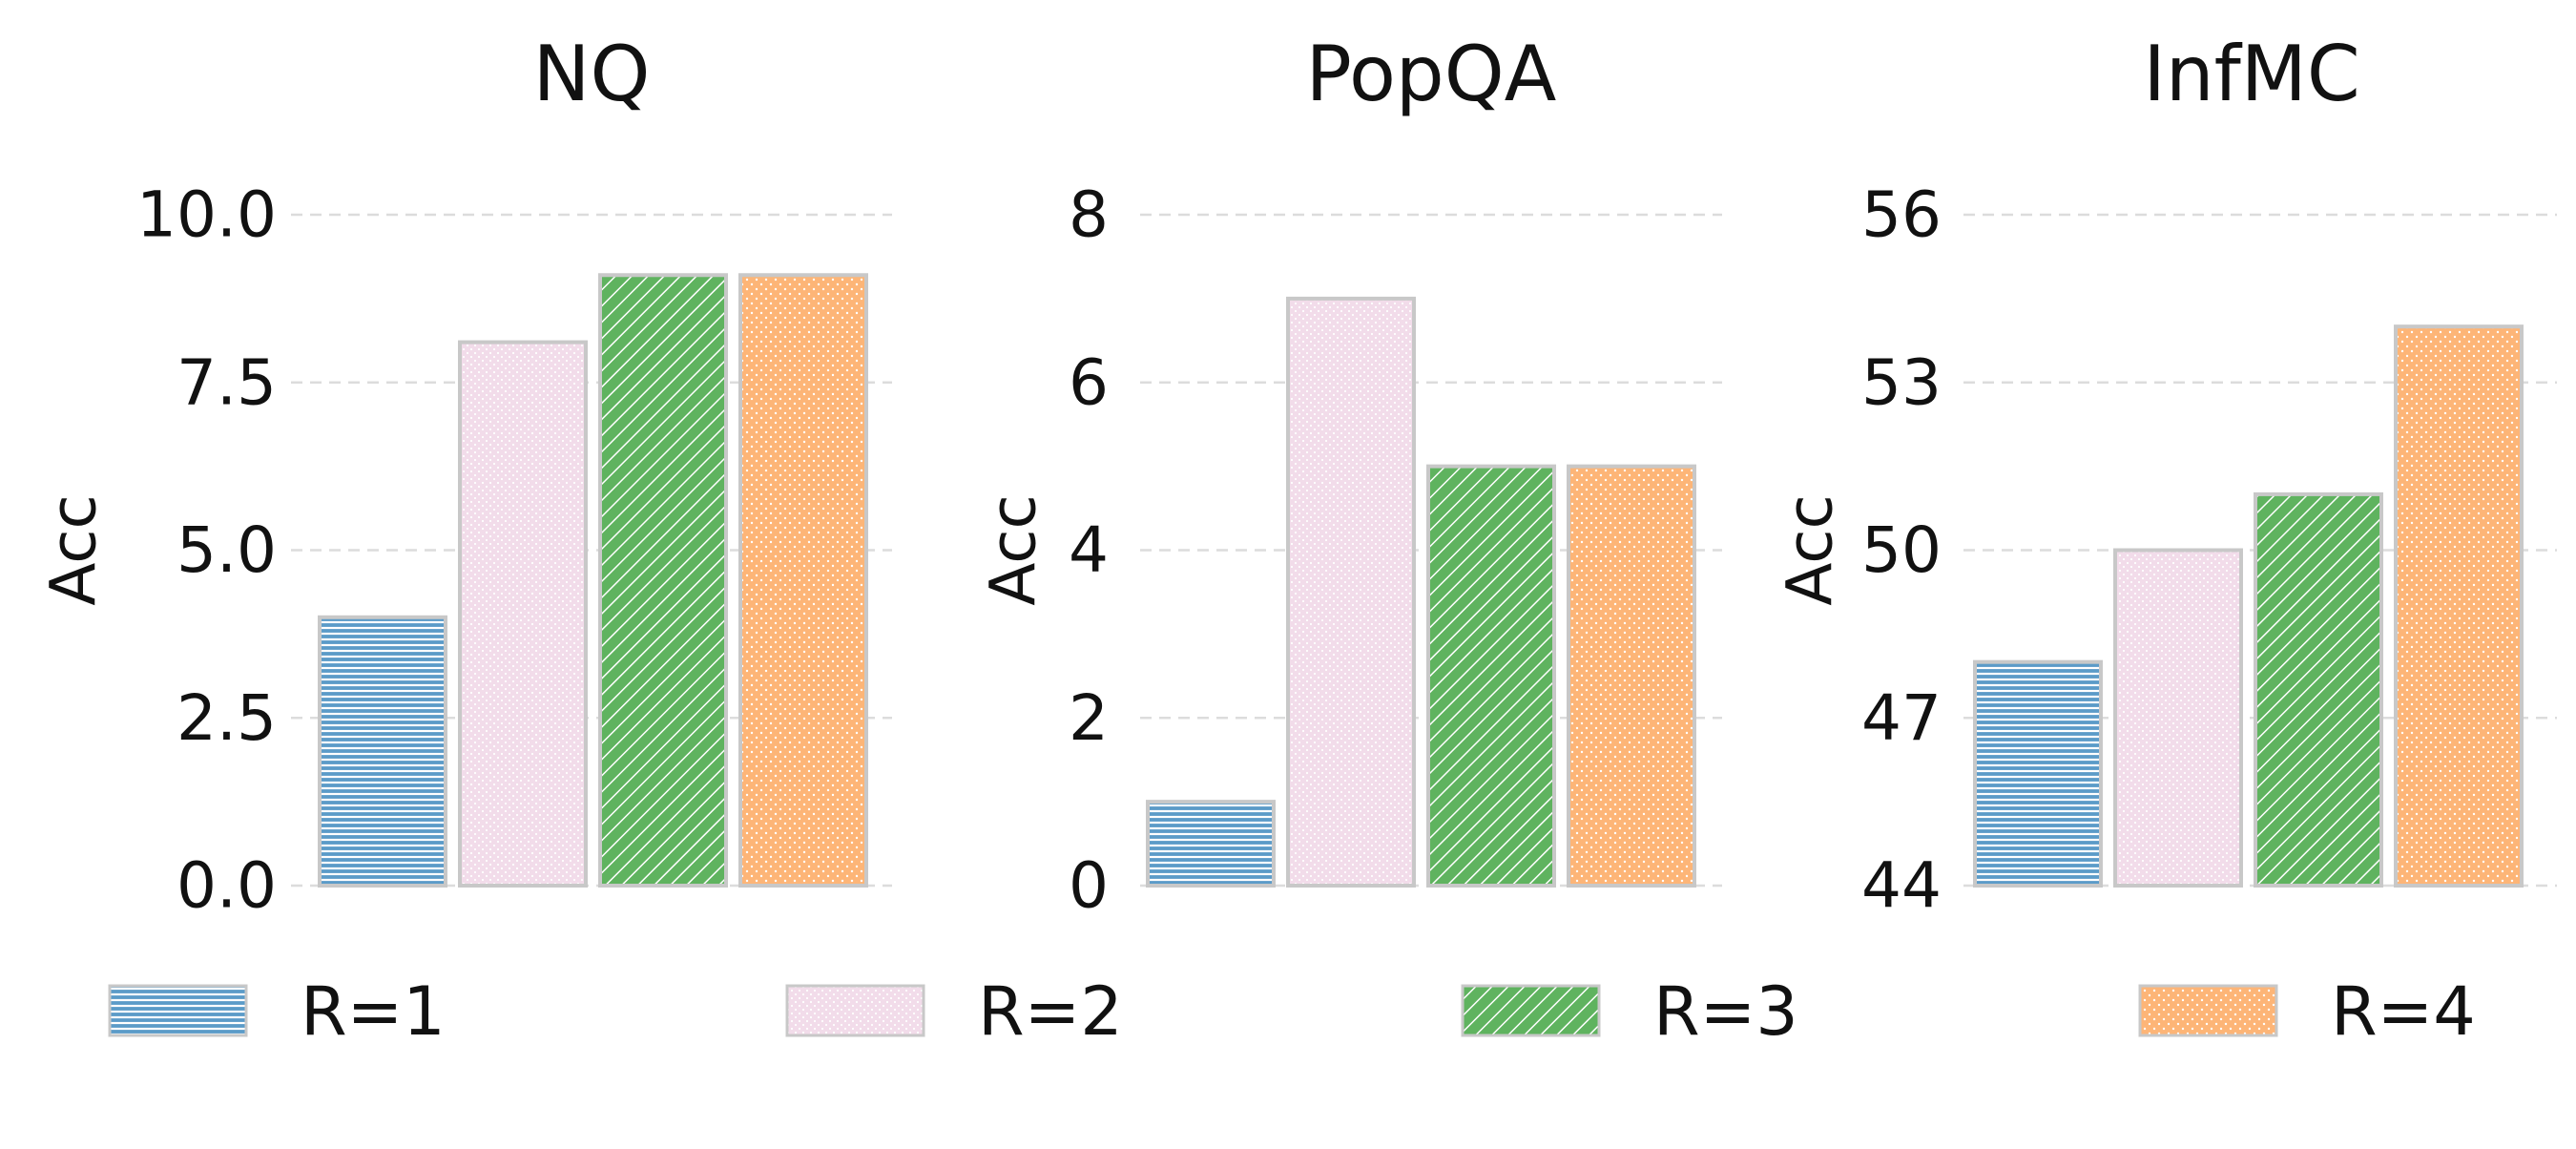 Image resolution: width=2576 pixels, height=1149 pixels. What do you see at coordinates (1292, 1011) in the screenshot?
I see `legend: R=1 R=2 R=3 R=4` at bounding box center [1292, 1011].